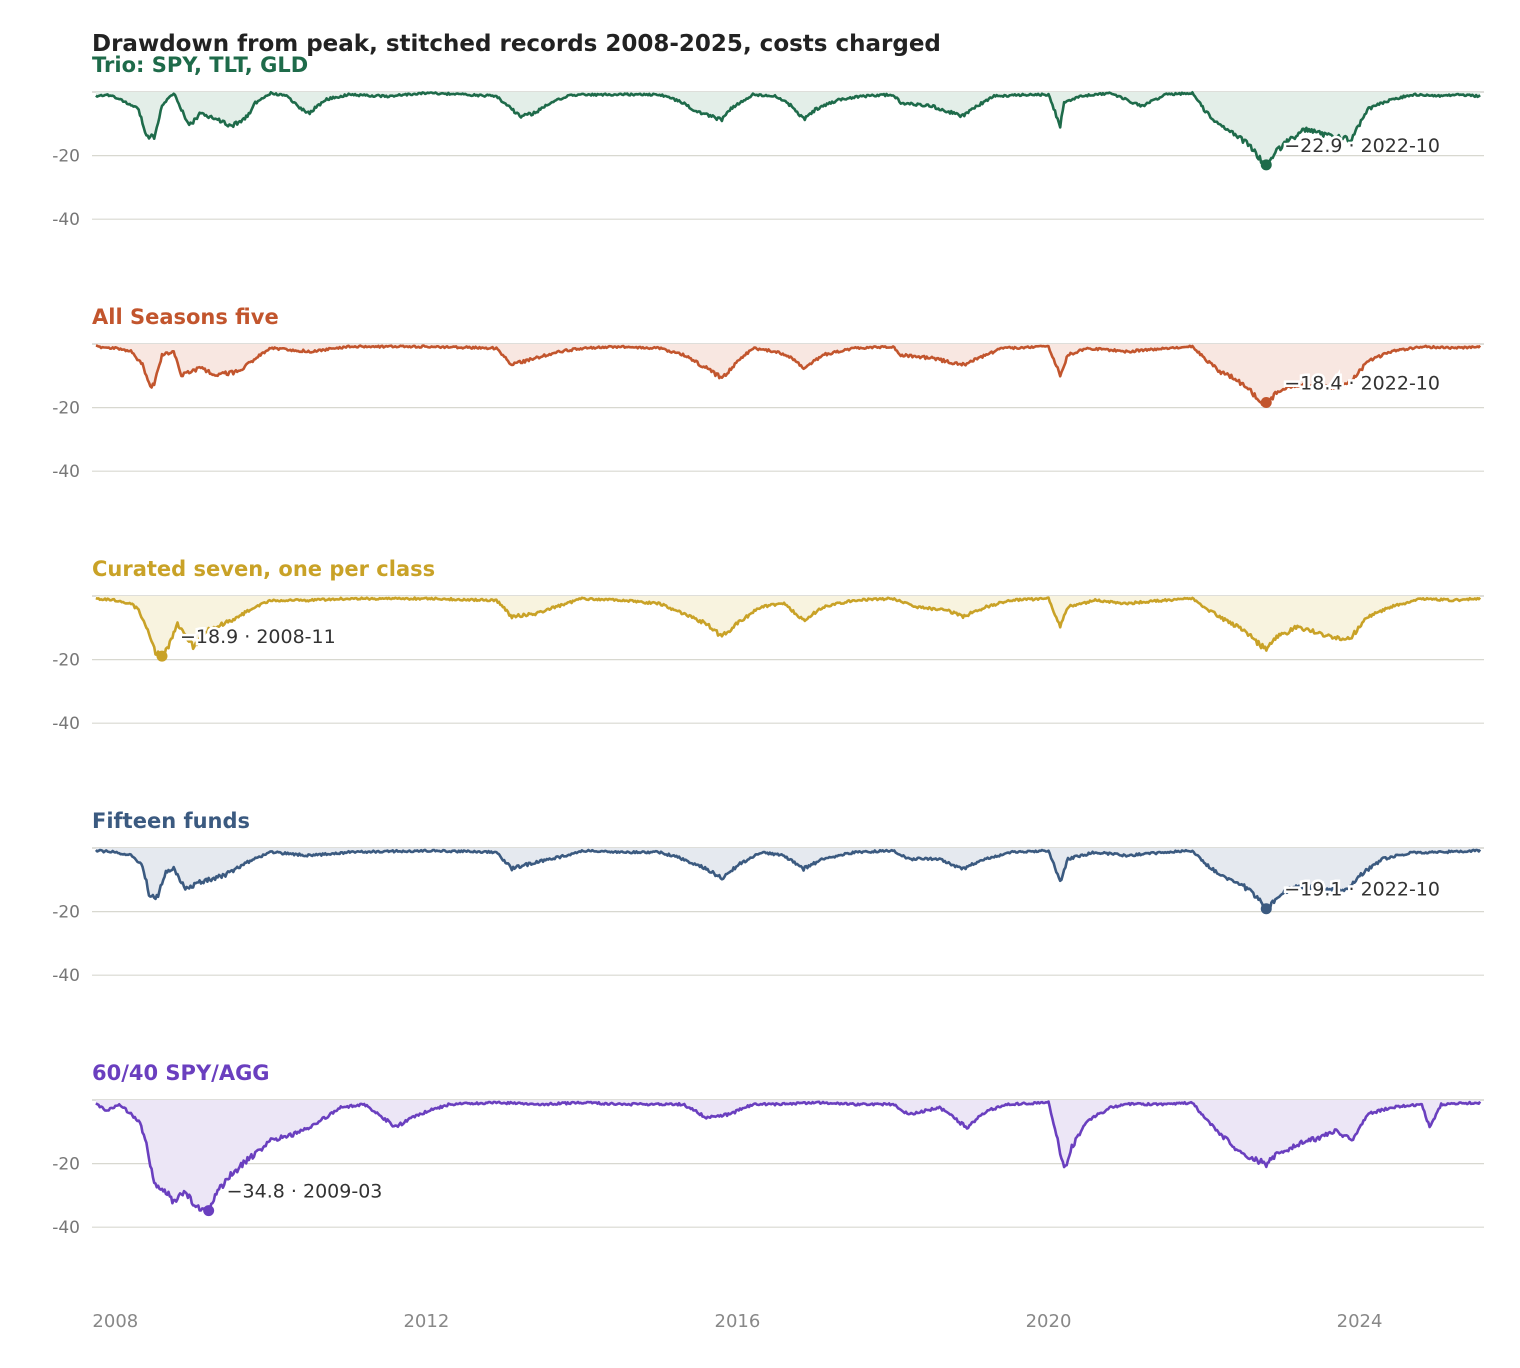 The image size is (1520, 1368). Describe the element at coordinates (1049, 1321) in the screenshot. I see `x-tick-label: 2020` at that location.